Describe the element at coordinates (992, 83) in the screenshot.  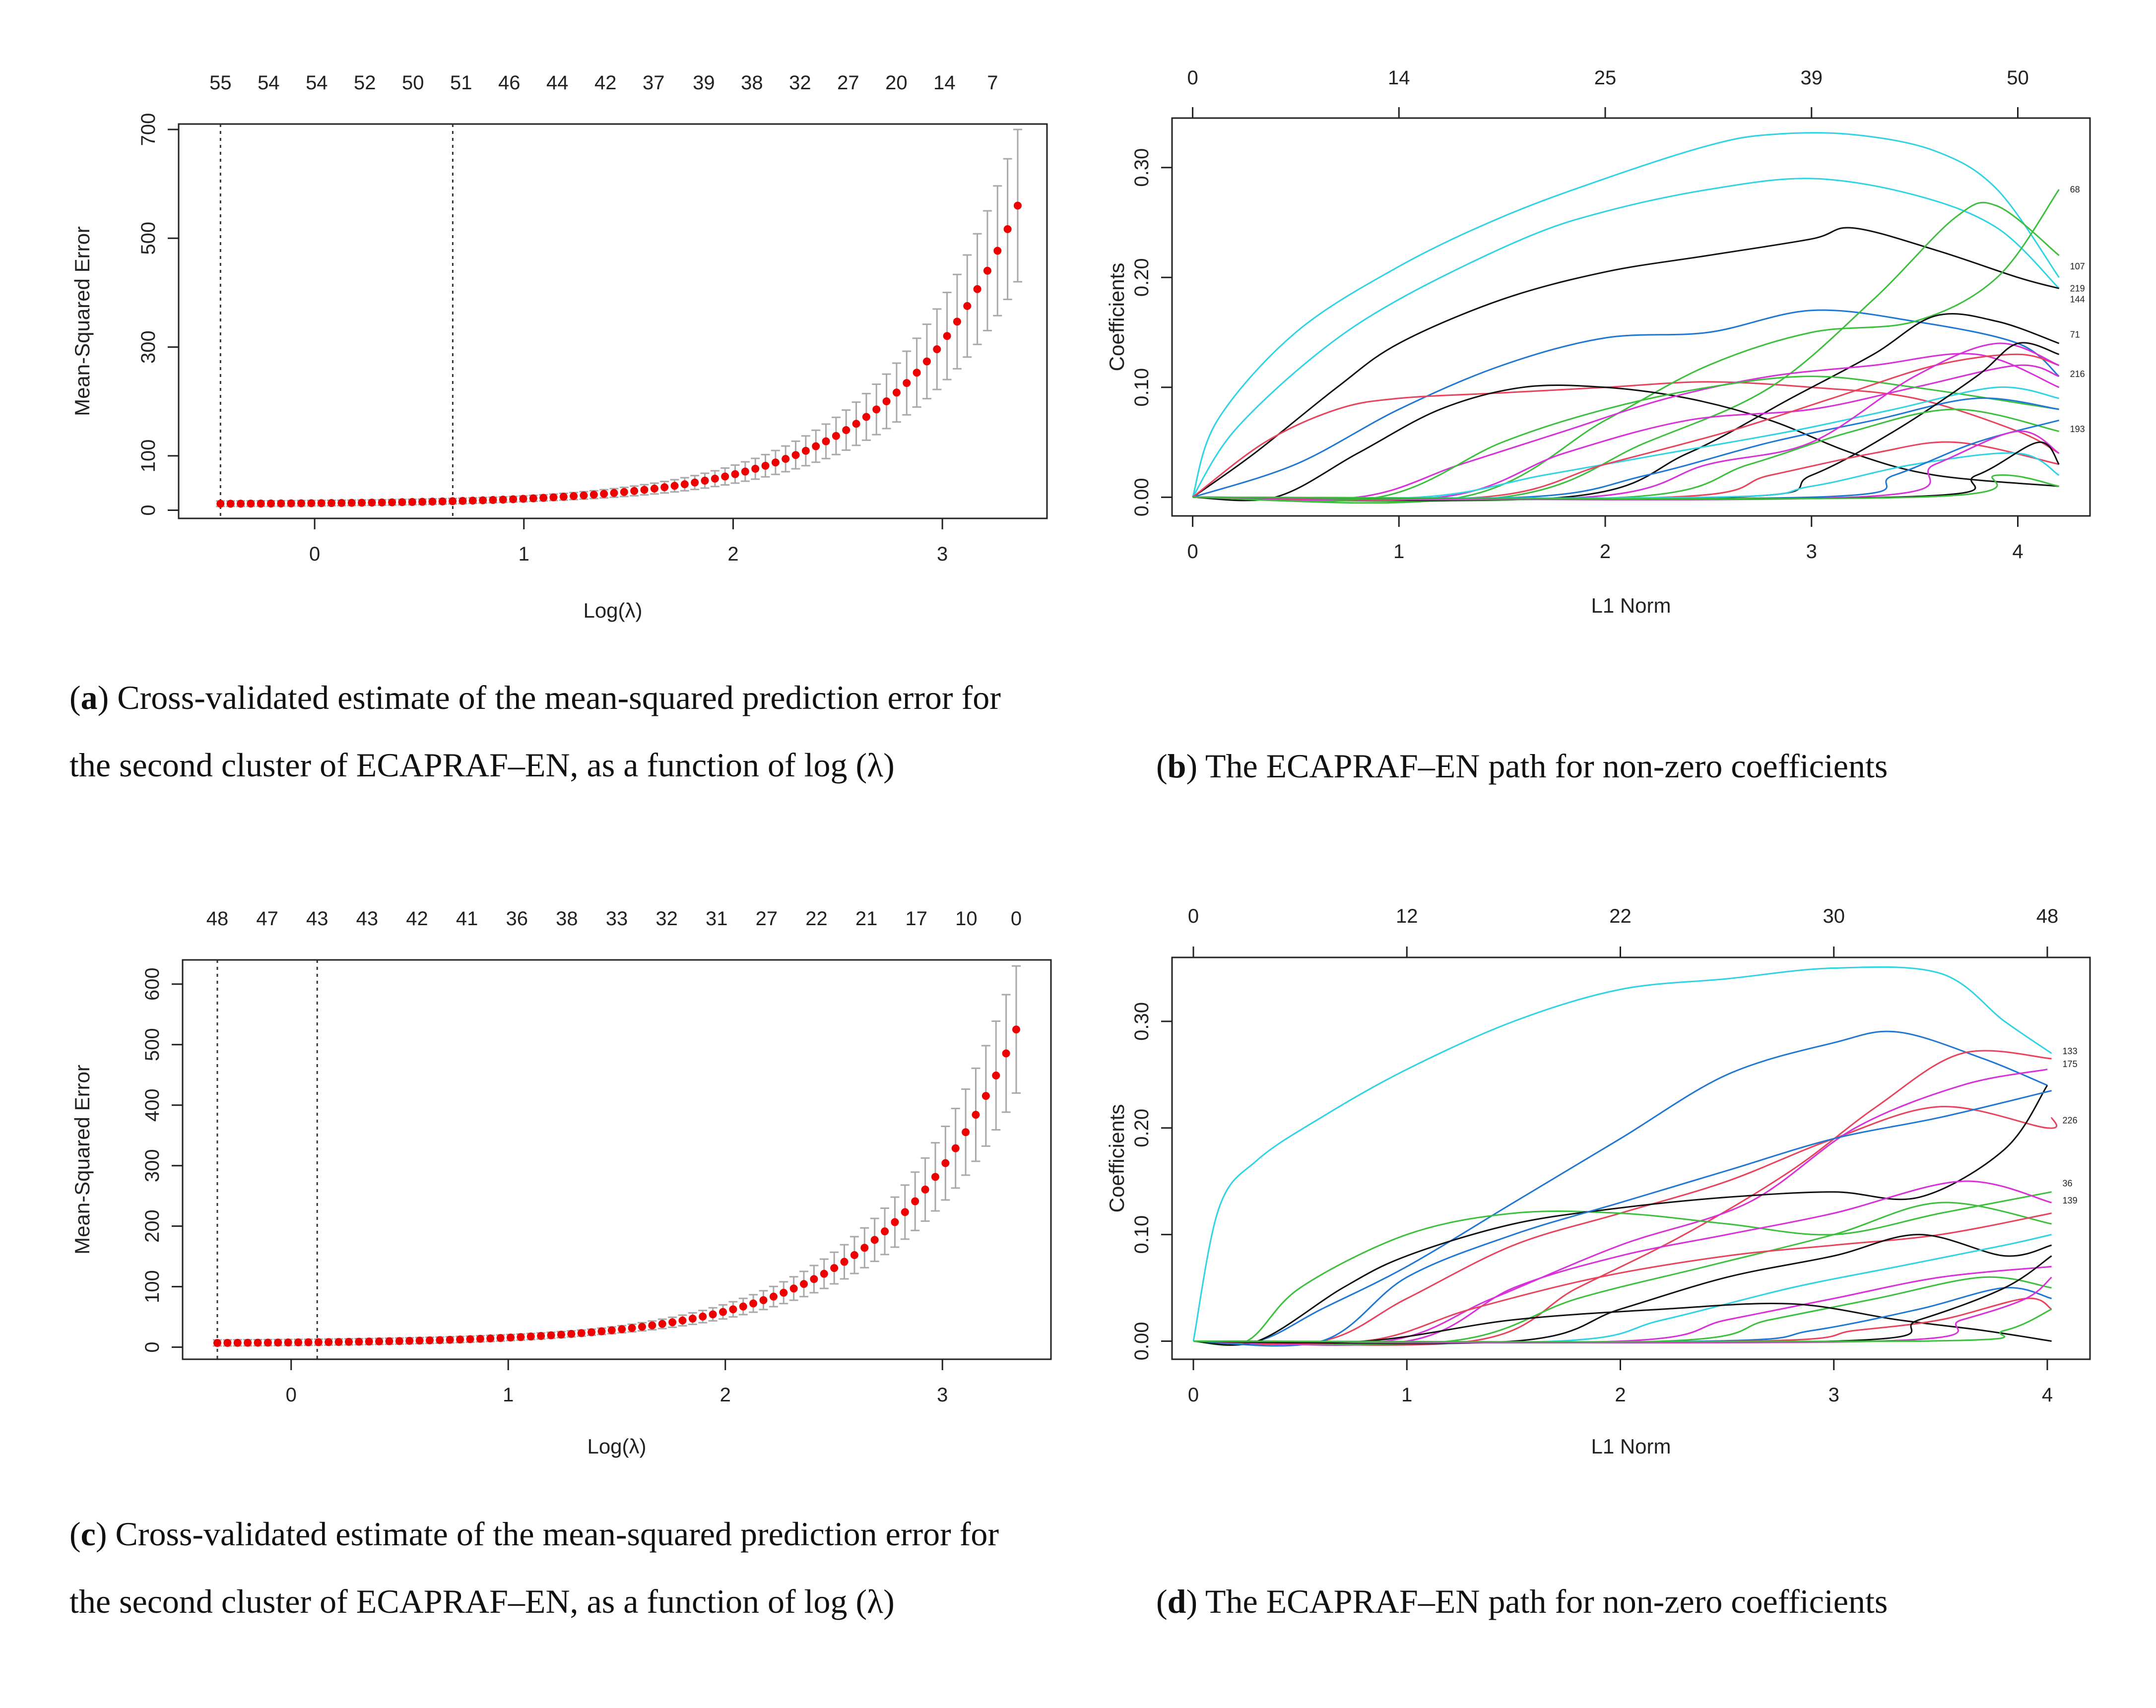
I see `a-top-tick-label: 7` at that location.